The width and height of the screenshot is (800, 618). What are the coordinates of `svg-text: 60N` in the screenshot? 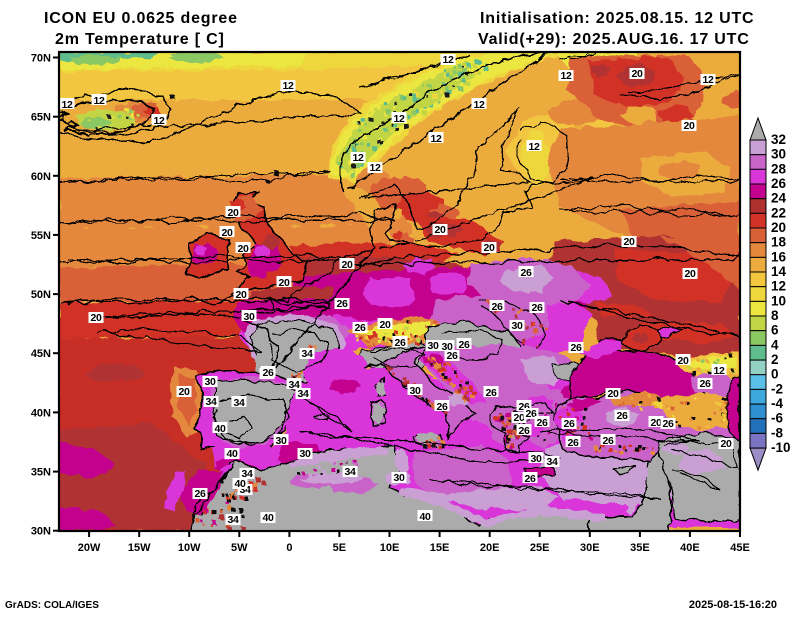 It's located at (41, 177).